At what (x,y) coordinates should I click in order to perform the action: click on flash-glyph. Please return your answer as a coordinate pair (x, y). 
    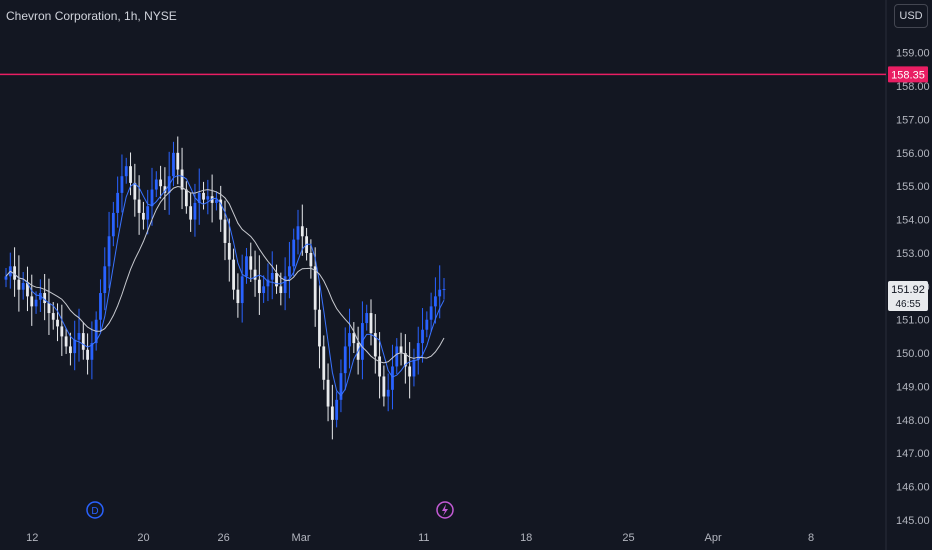
    Looking at the image, I should click on (445, 510).